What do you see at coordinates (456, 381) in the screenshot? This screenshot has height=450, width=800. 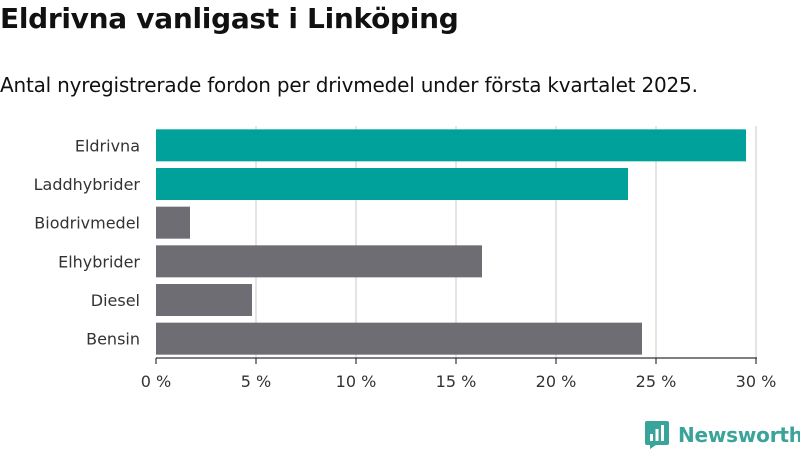 I see `x-tick-label: 15 %` at bounding box center [456, 381].